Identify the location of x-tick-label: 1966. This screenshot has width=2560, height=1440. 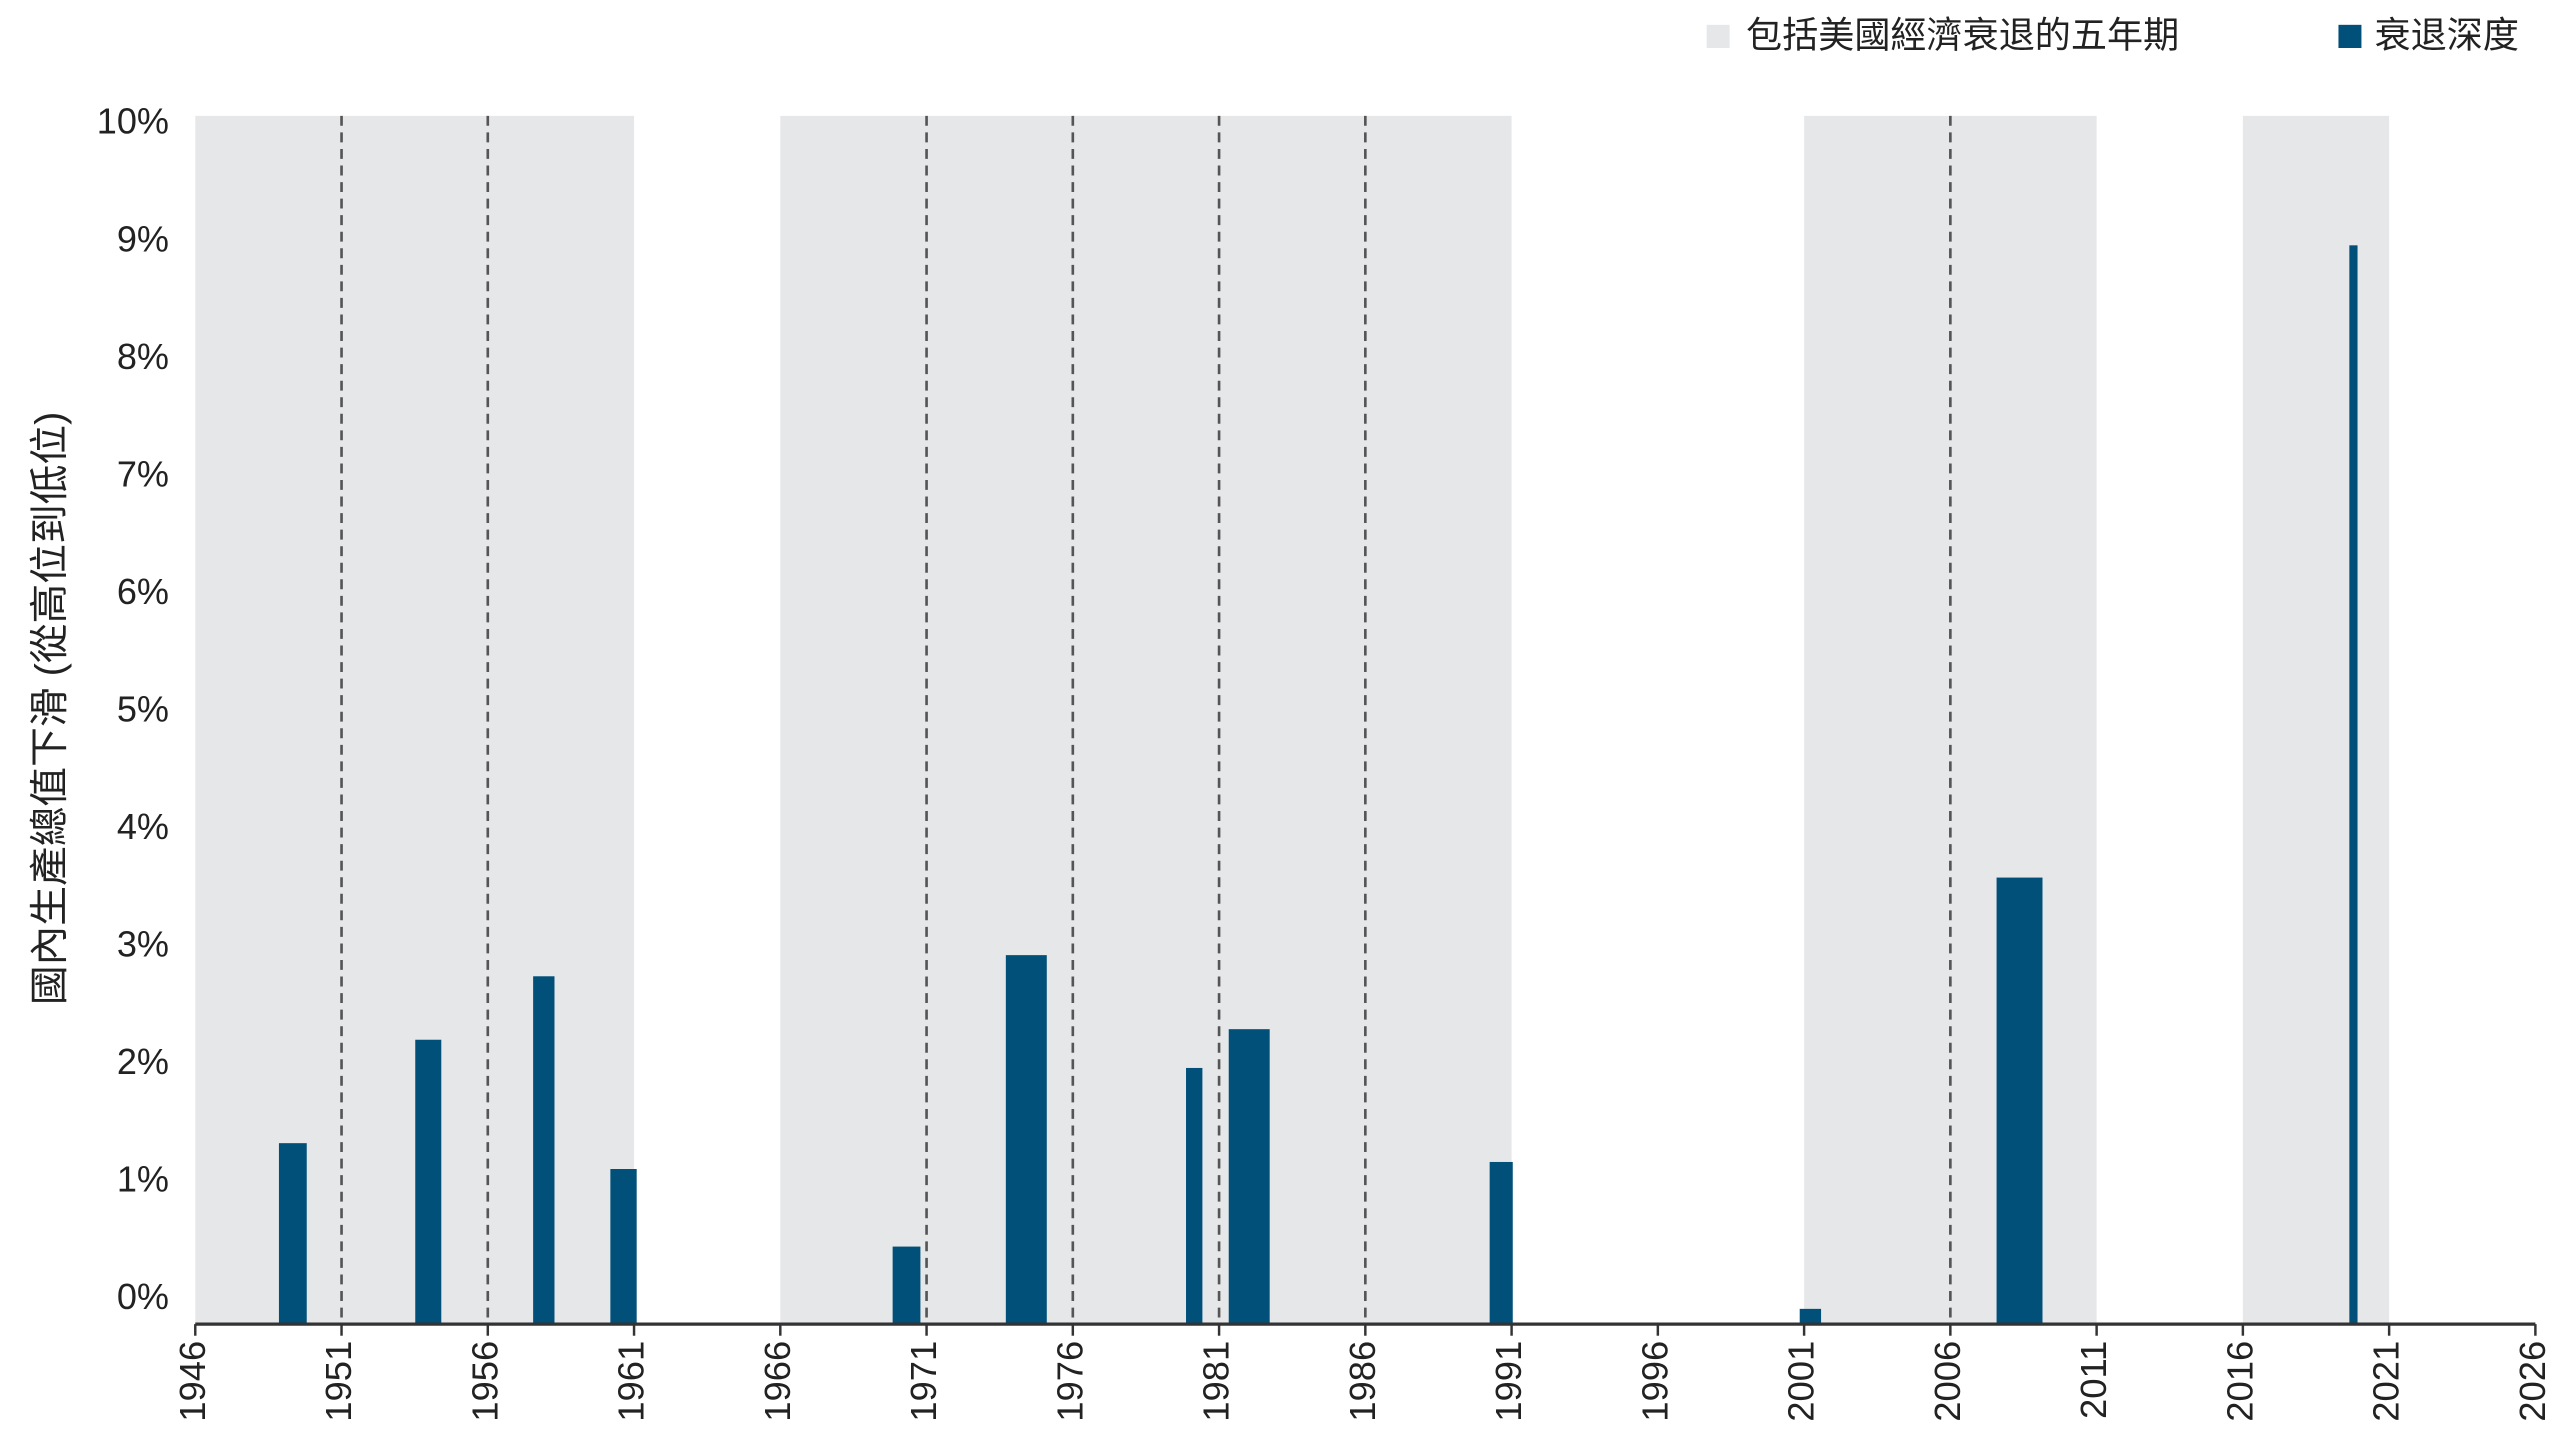
(777, 1381).